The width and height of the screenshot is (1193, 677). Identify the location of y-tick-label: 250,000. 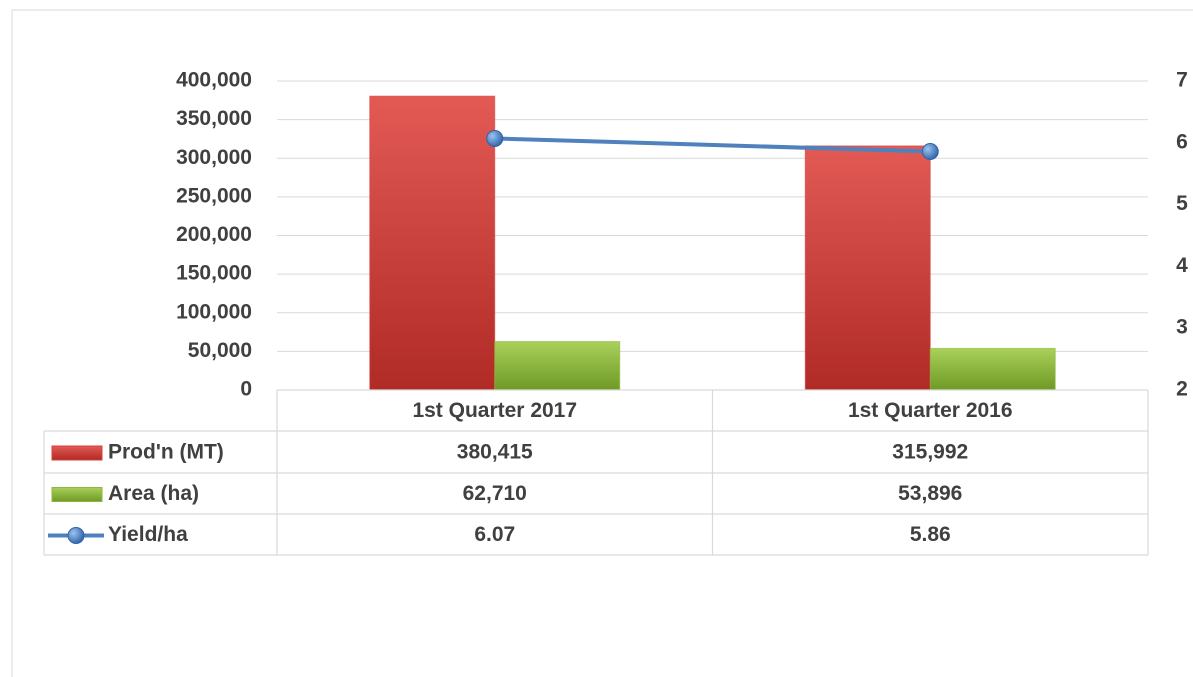
(214, 195).